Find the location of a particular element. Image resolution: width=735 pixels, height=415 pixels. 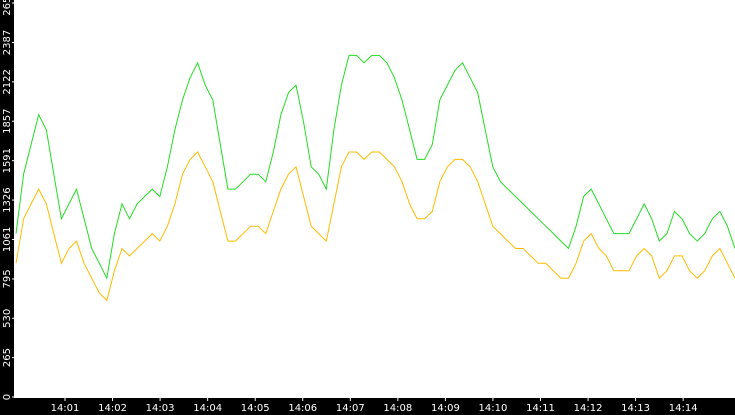

x-tick-label: 14:01 is located at coordinates (65, 408).